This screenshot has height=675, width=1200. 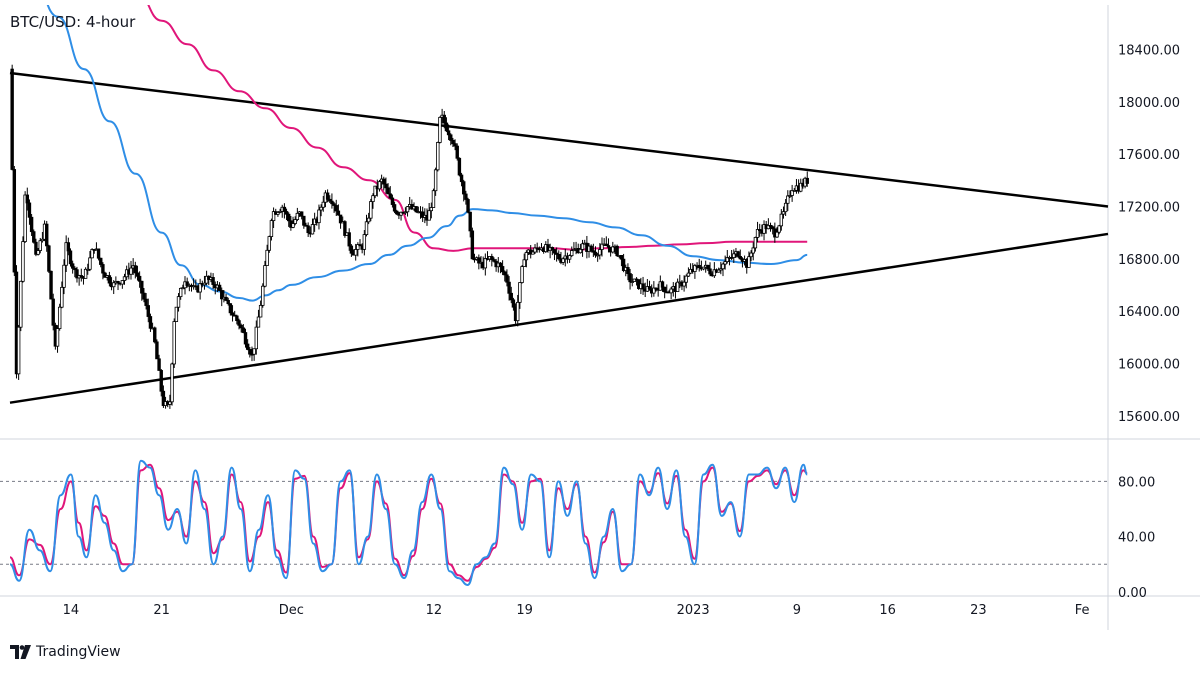 I want to click on tradingview-brand: TradingView, so click(x=65, y=652).